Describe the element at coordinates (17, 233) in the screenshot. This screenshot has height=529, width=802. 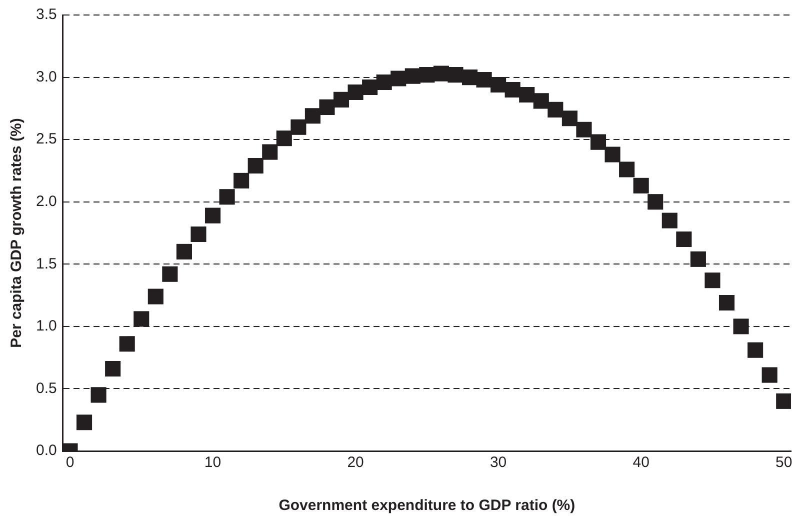
I see `y-axis-title: Per capita GDP growth rates (%)` at that location.